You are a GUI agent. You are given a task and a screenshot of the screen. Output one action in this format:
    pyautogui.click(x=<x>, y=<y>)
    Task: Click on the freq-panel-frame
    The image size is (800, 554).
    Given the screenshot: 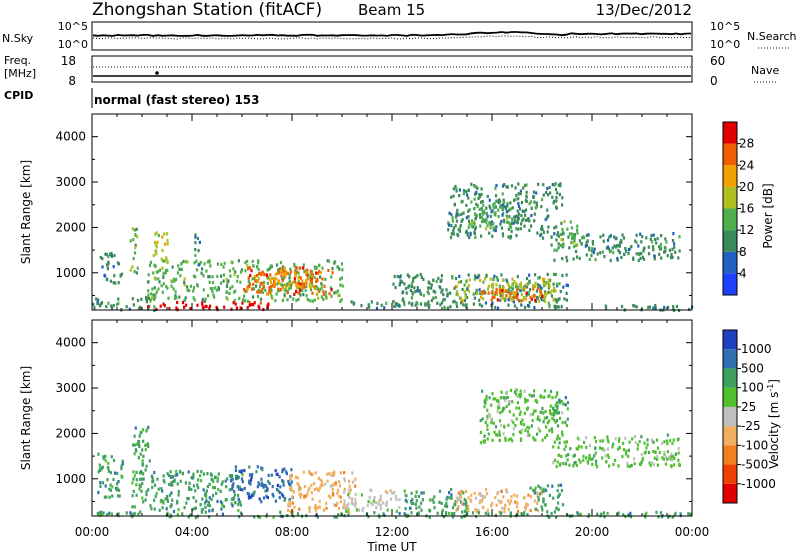 What is the action you would take?
    pyautogui.click(x=392, y=69)
    